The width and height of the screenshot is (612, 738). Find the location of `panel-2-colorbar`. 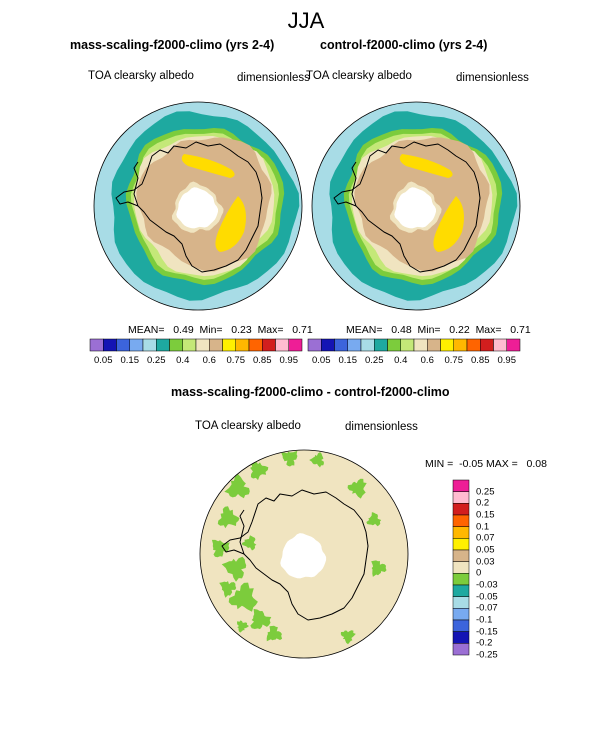

panel-2-colorbar is located at coordinates (414, 345).